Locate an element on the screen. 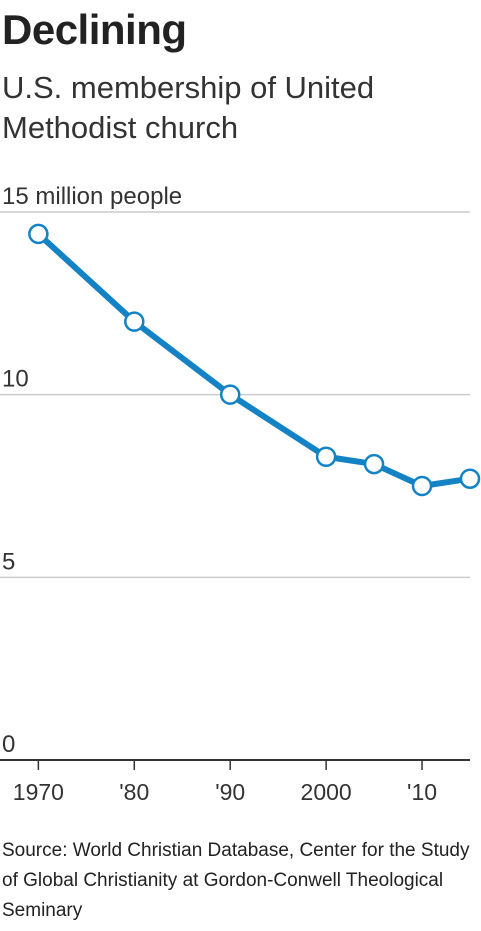 The height and width of the screenshot is (931, 481). x-tick-label: '90 is located at coordinates (230, 792).